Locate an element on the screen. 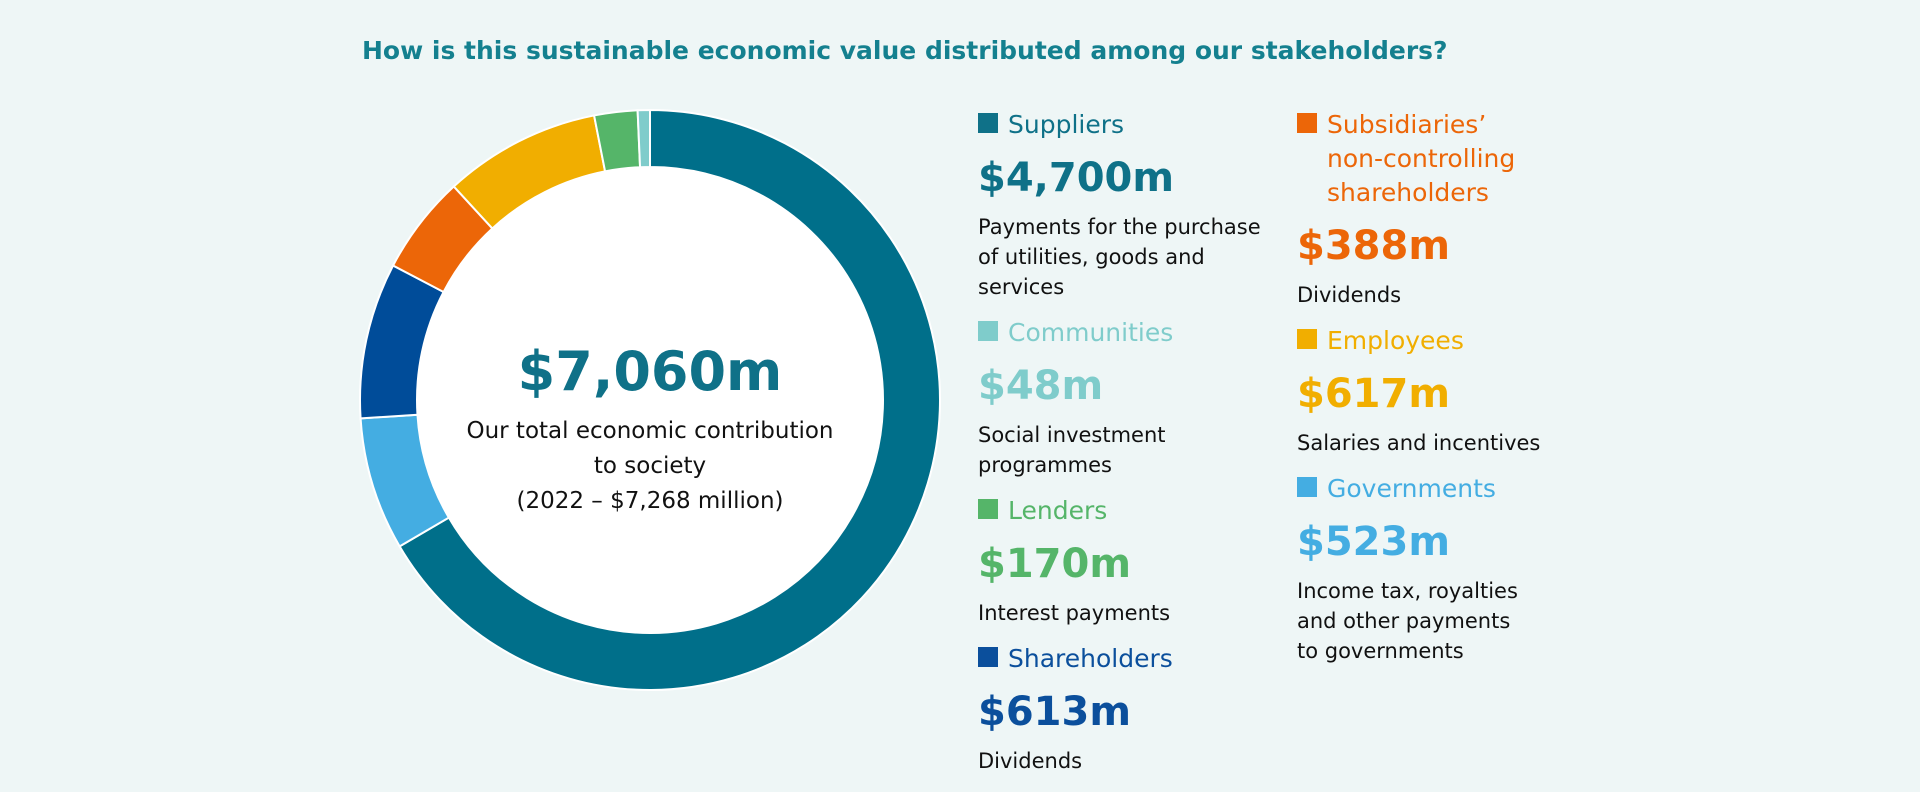 This screenshot has width=1920, height=792. legend-name-line: shareholders is located at coordinates (1408, 192).